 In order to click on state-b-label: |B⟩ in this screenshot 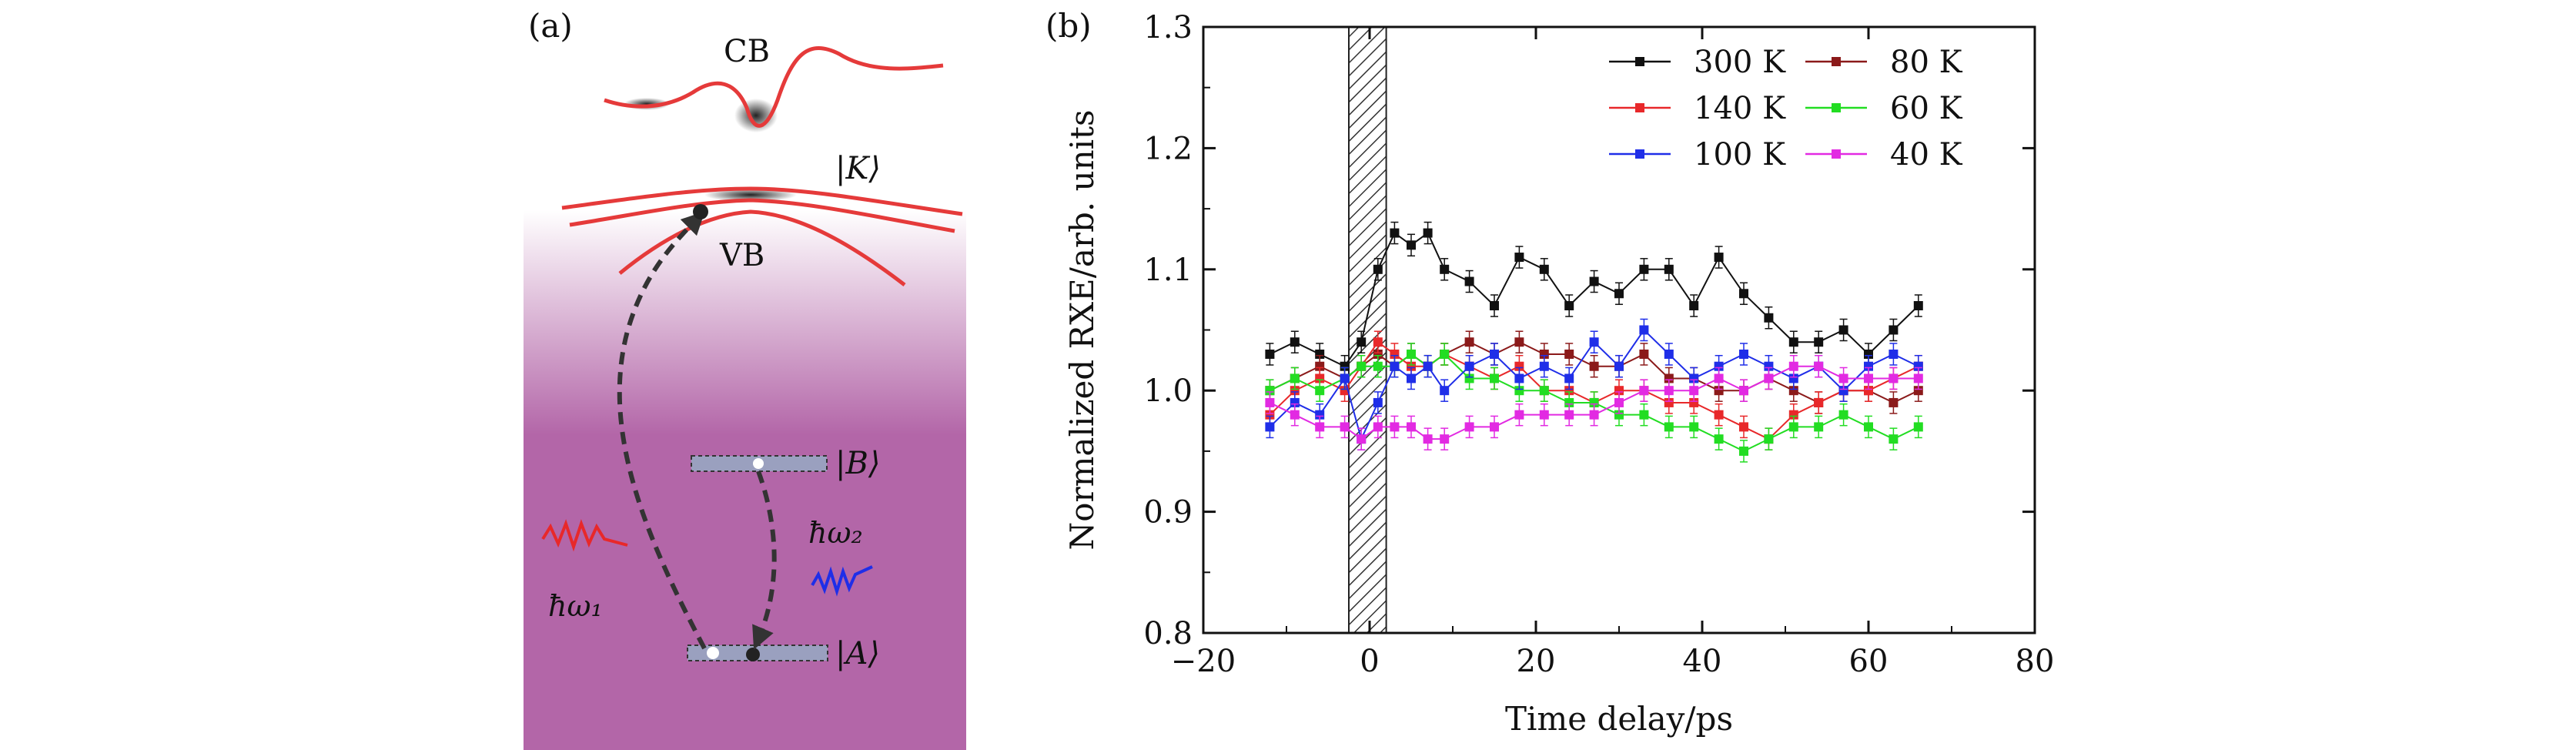, I will do `click(857, 464)`.